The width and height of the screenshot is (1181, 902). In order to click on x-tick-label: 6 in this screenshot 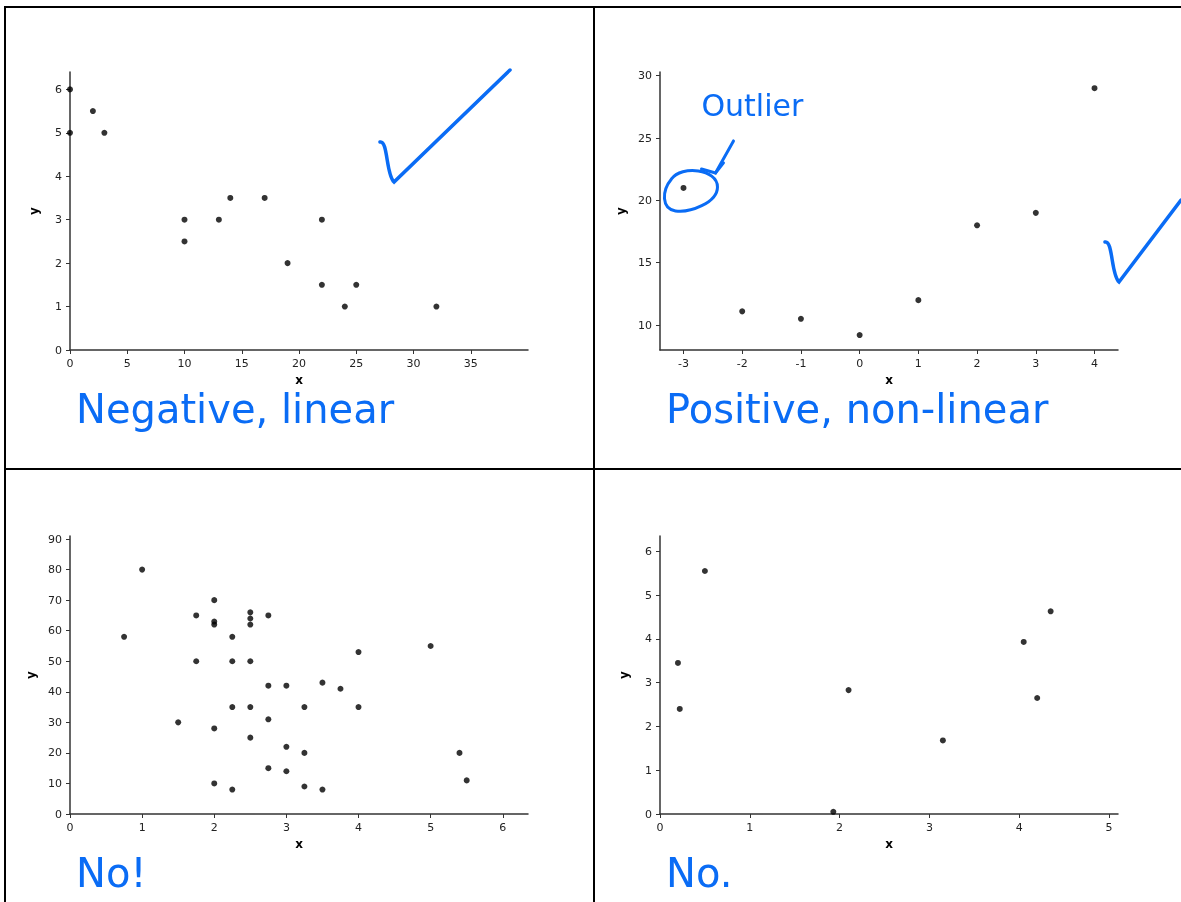, I will do `click(503, 827)`.